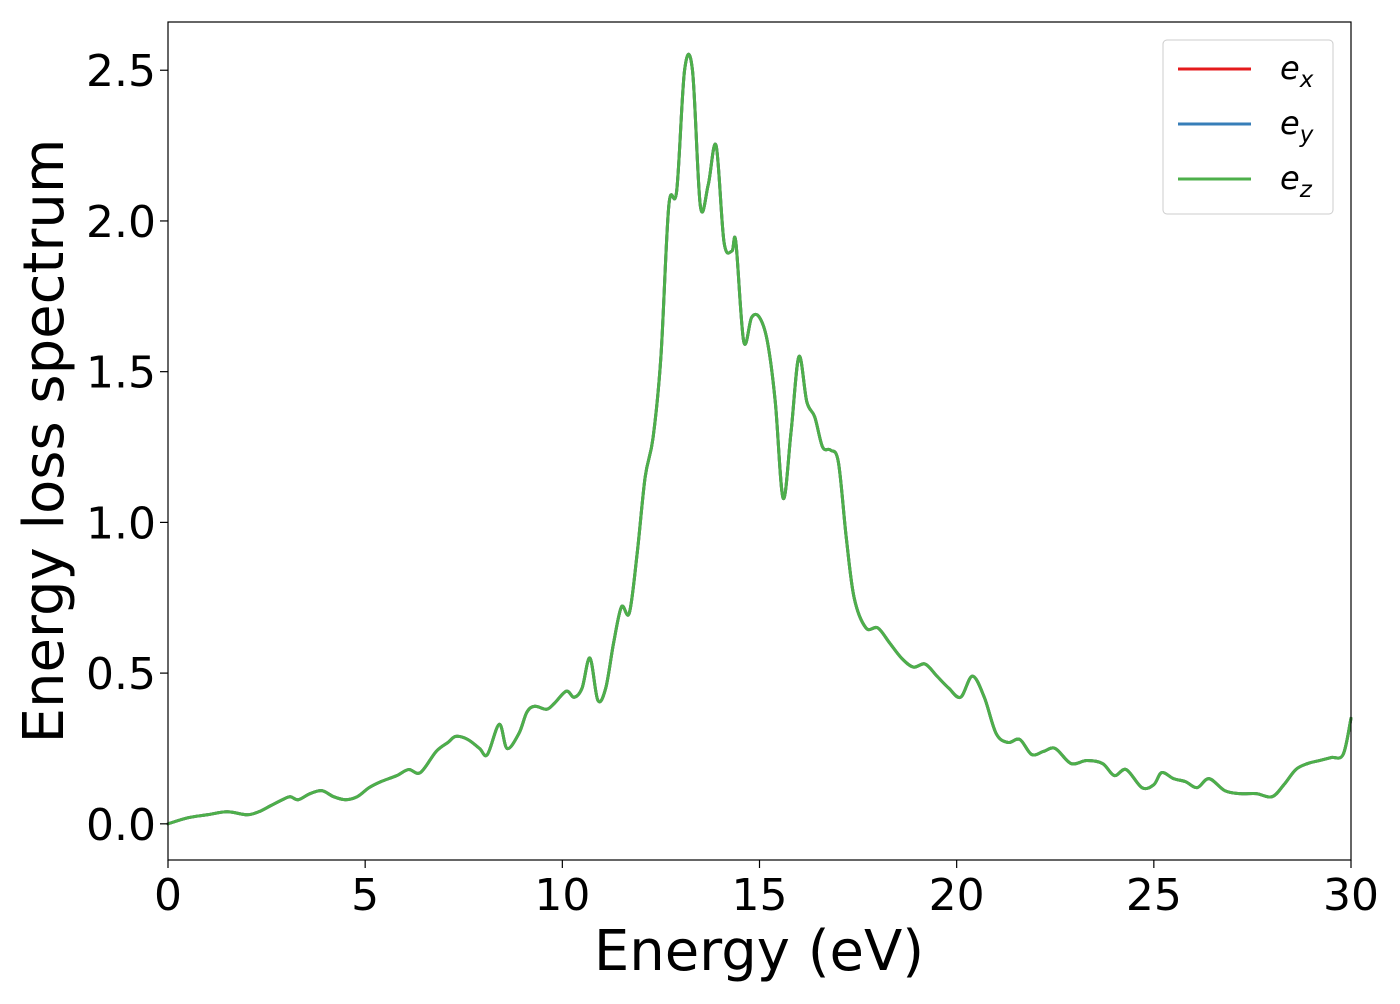 This screenshot has height=1004, width=1400. I want to click on y-tick-label: 0.5, so click(121, 674).